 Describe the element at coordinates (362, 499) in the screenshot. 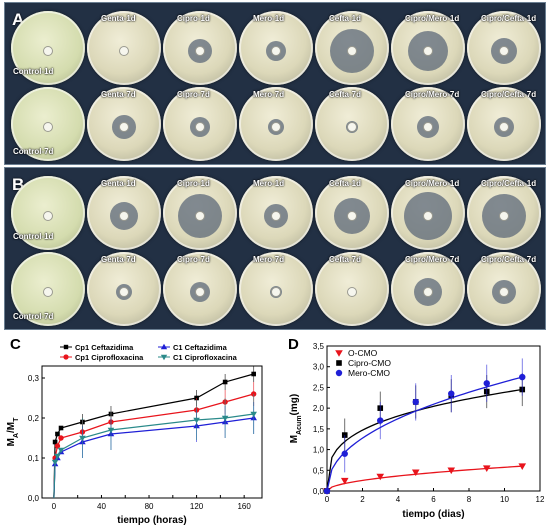

I see `x-tick-label: 2` at that location.